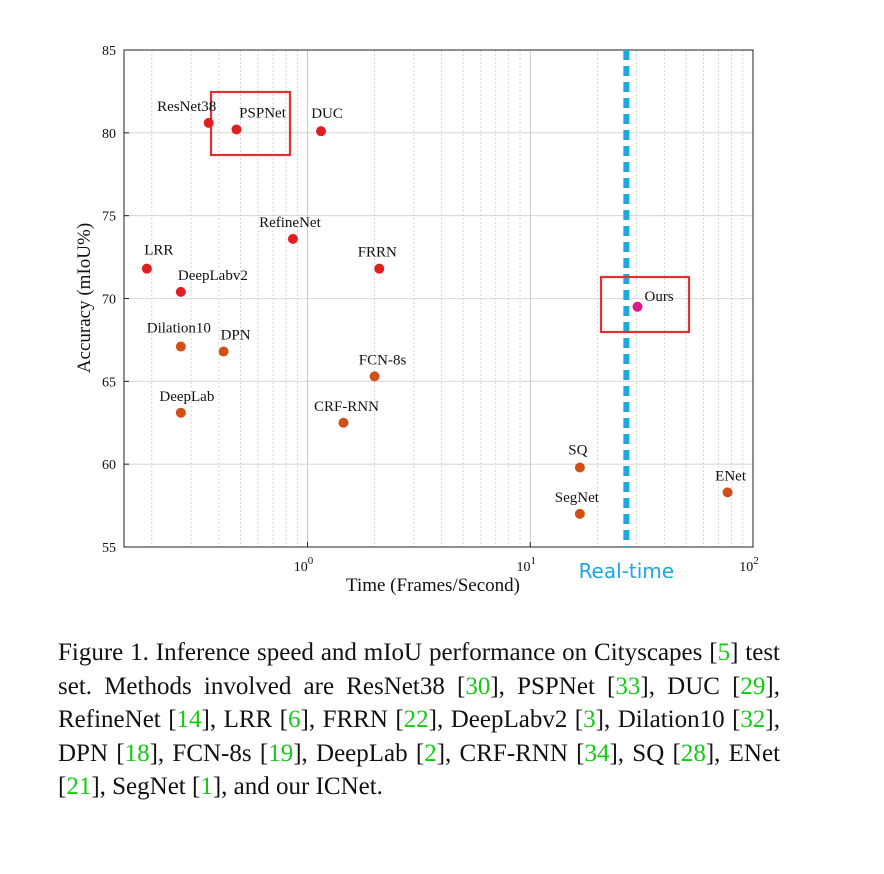 This screenshot has width=884, height=874. I want to click on x-tick-label: 10¹, so click(527, 565).